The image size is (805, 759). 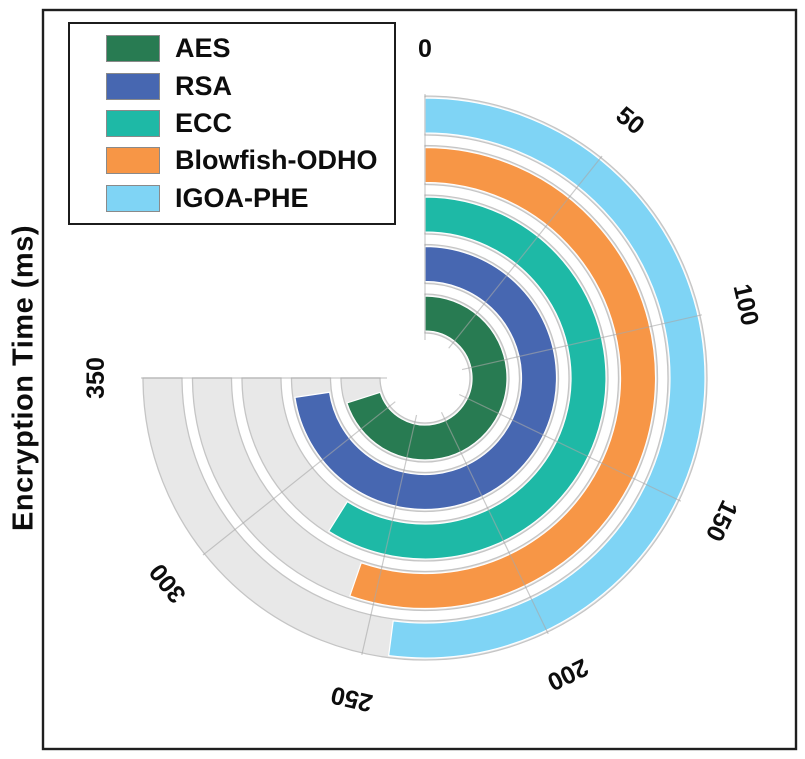 I want to click on bar-arc-RSA, so click(x=426, y=378).